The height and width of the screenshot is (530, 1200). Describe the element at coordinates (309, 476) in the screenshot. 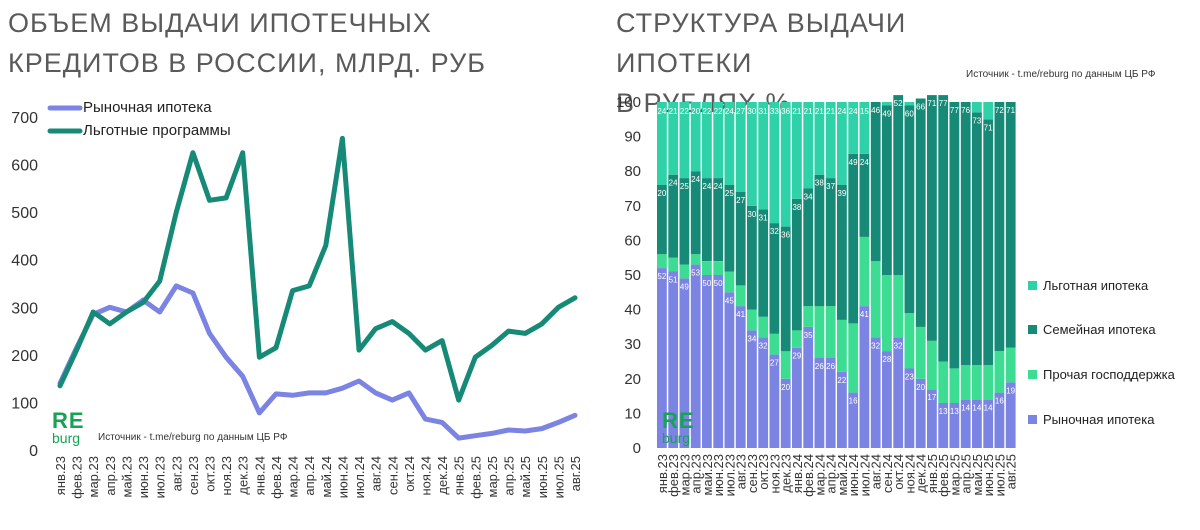

I see `x-tick-label: апр.24` at that location.